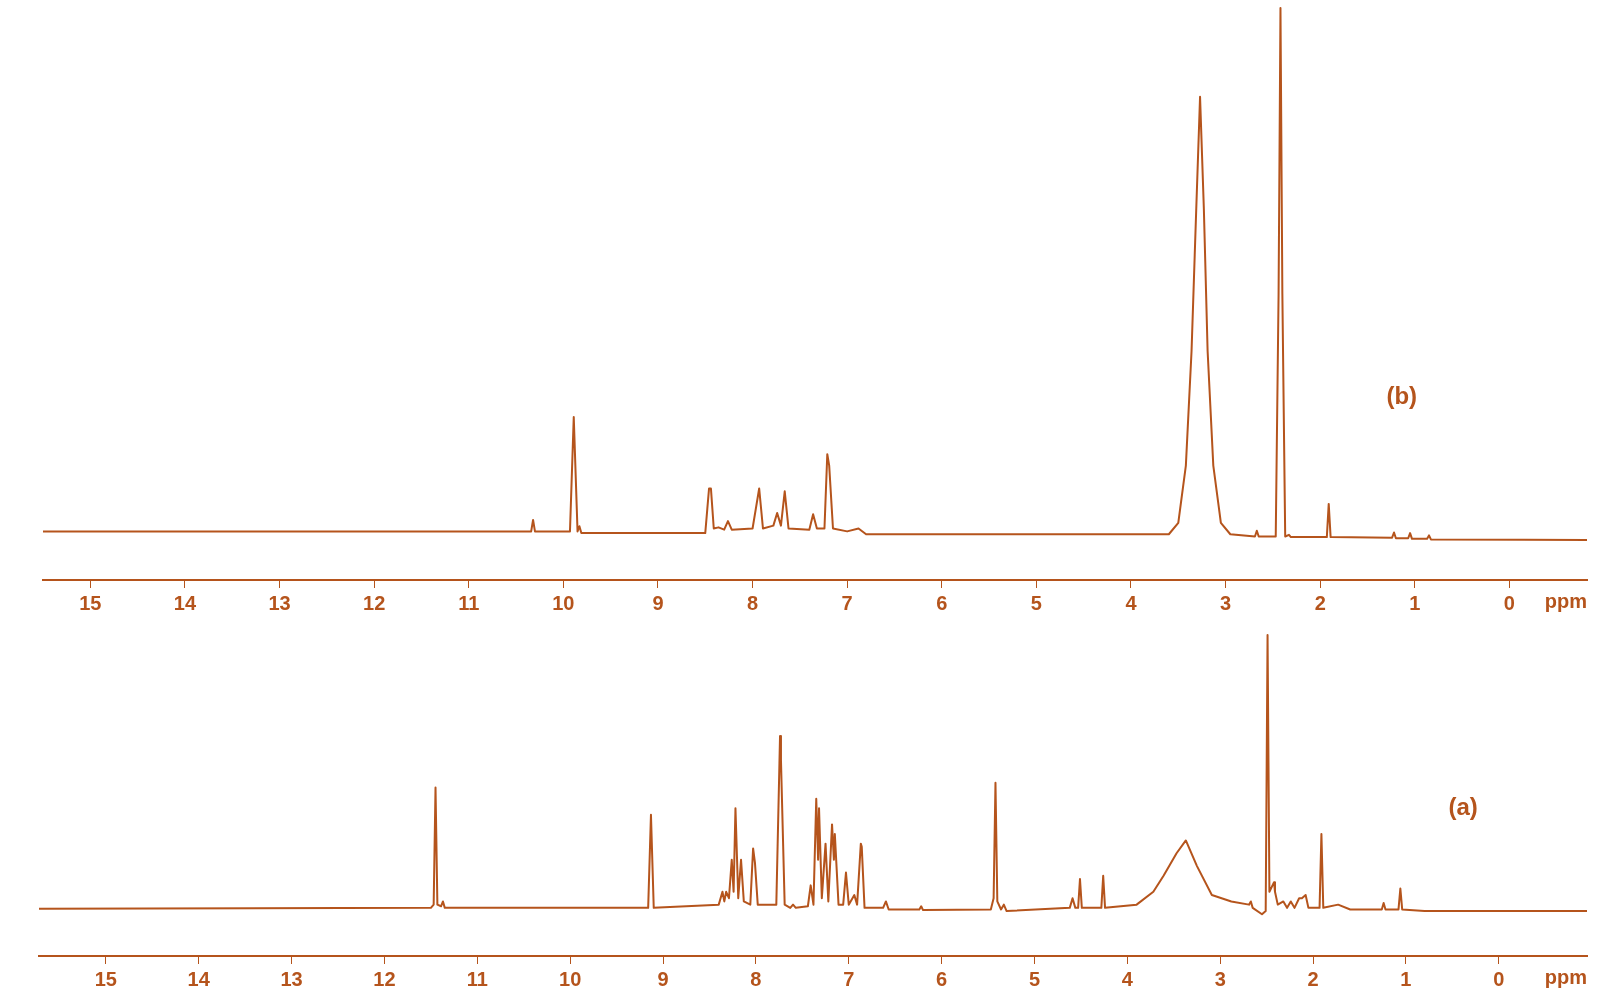 Image resolution: width=1598 pixels, height=996 pixels. Describe the element at coordinates (1463, 806) in the screenshot. I see `annotation: (a)` at that location.